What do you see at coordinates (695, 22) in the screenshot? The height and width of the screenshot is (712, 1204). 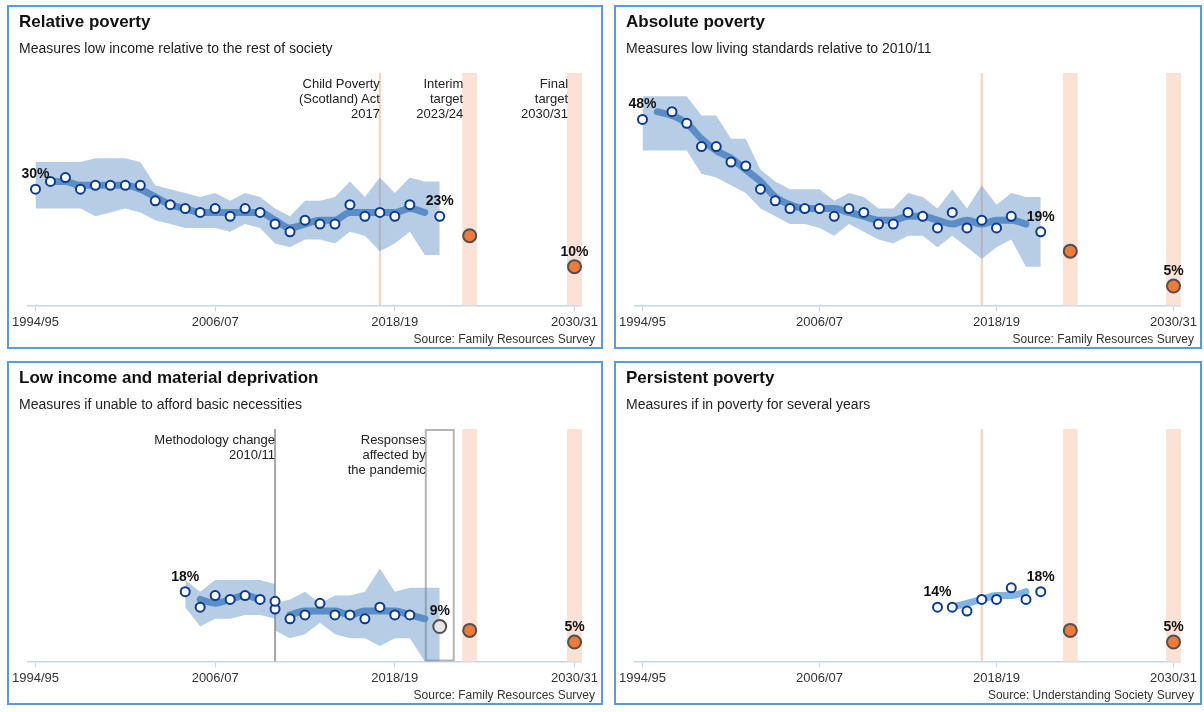 I see `chart-title: Absolute poverty` at bounding box center [695, 22].